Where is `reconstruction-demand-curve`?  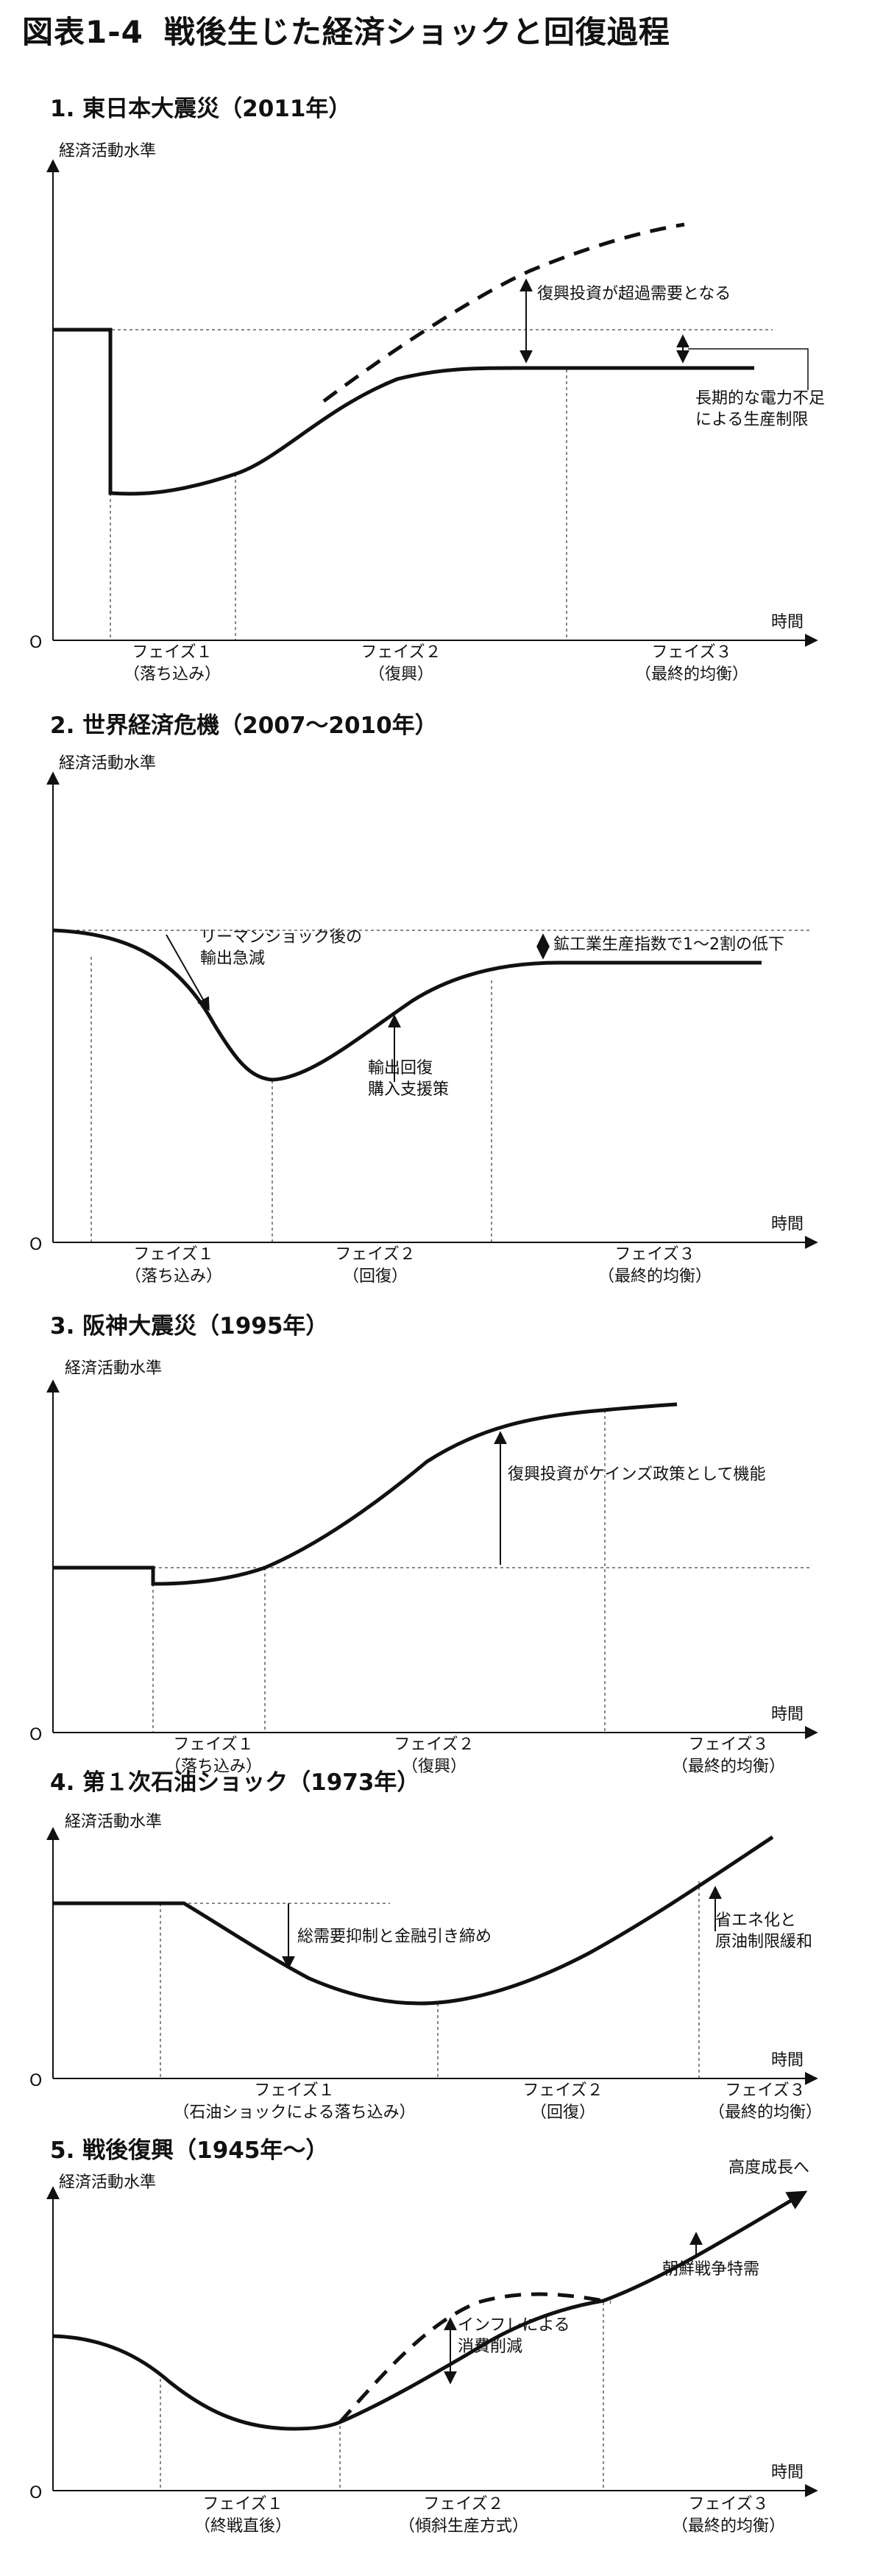 reconstruction-demand-curve is located at coordinates (504, 312).